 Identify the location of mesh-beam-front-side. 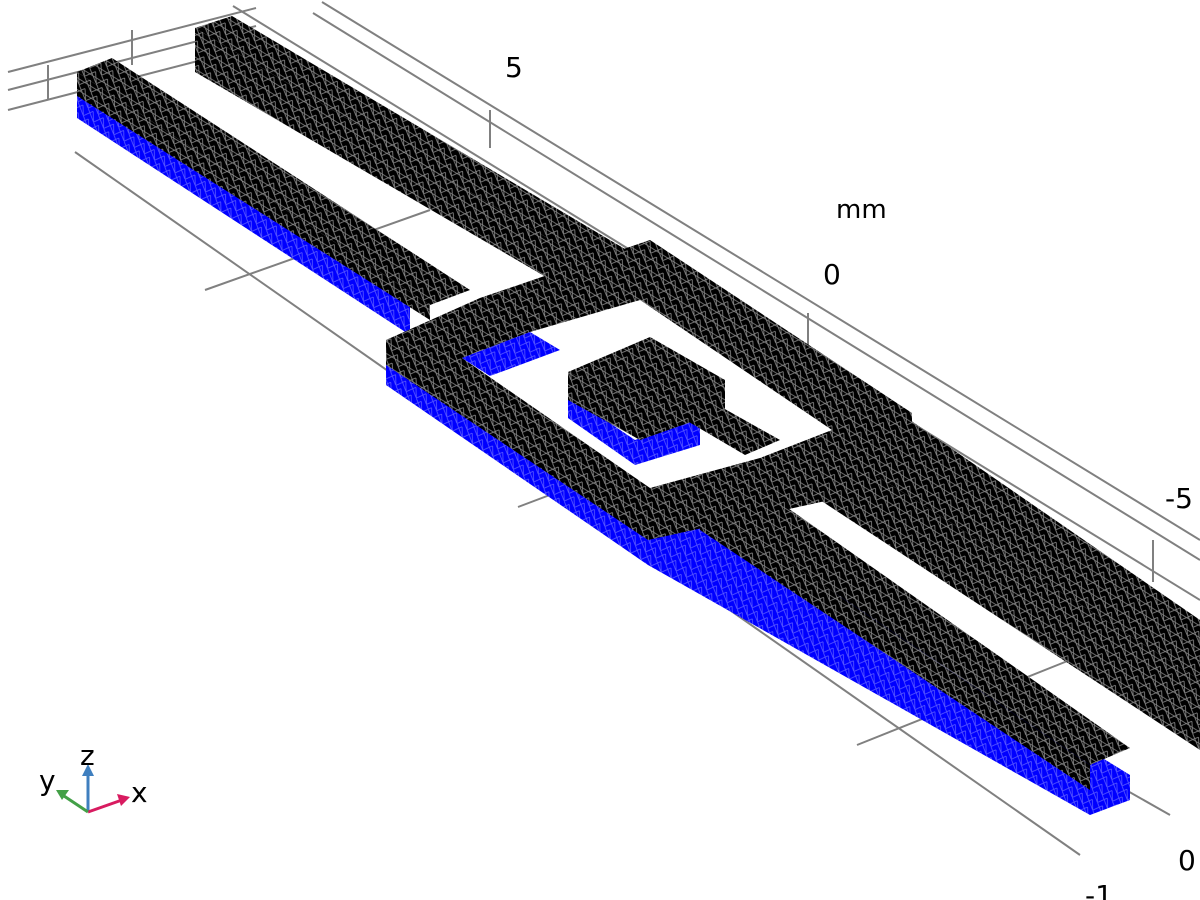
(895, 646).